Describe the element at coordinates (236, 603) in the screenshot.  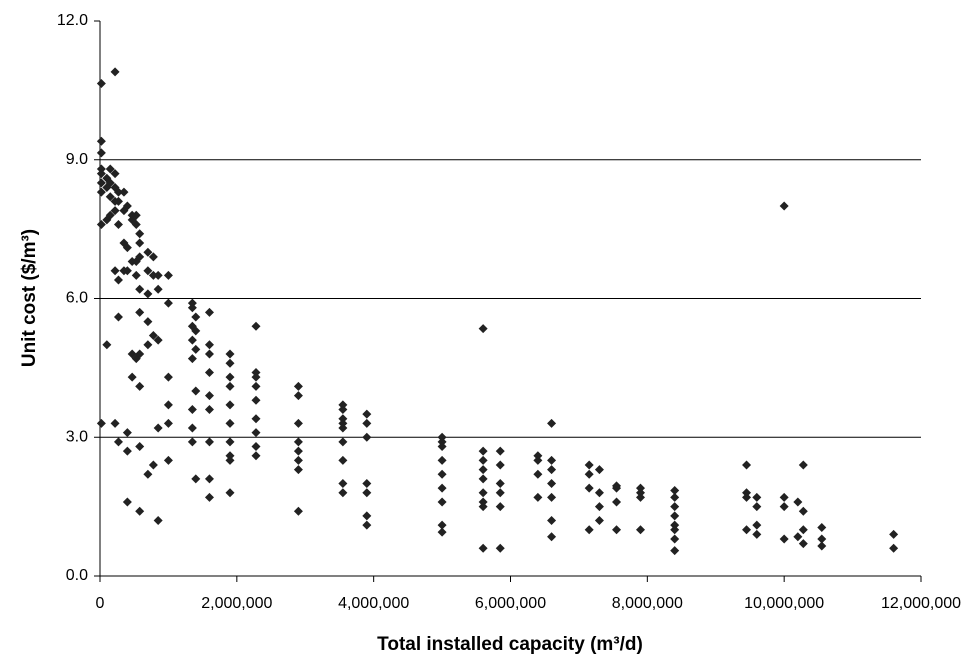
I see `x-tick-label: 2,000,000` at that location.